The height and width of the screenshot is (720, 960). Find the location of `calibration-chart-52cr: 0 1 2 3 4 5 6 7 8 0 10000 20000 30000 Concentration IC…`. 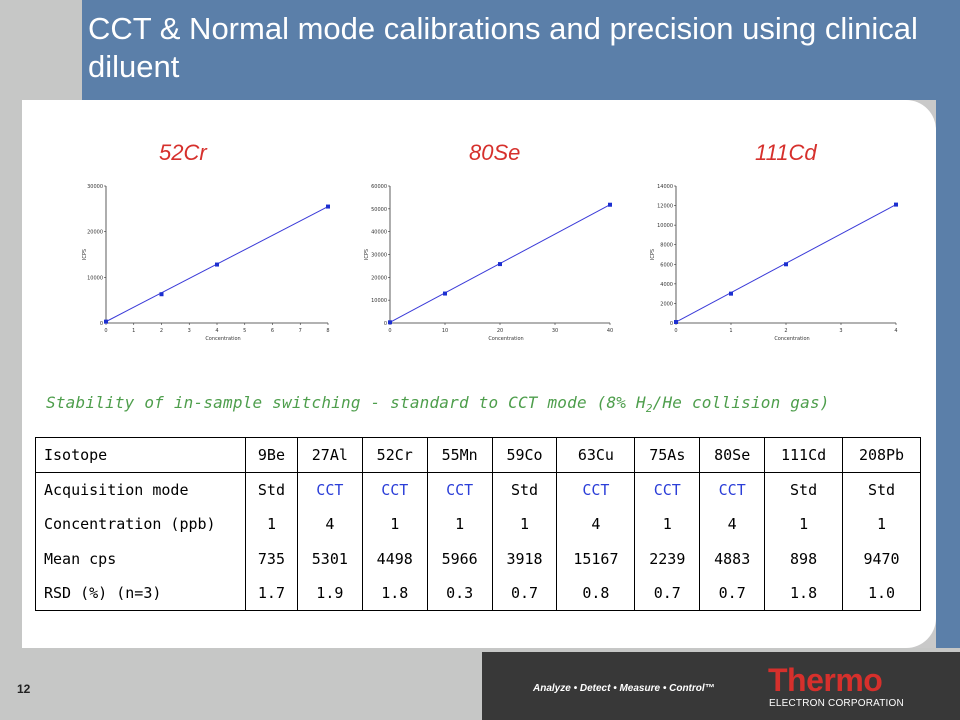

calibration-chart-52cr: 0 1 2 3 4 5 6 7 8 0 10000 20000 30000 Concentration IC… is located at coordinates (206, 263).